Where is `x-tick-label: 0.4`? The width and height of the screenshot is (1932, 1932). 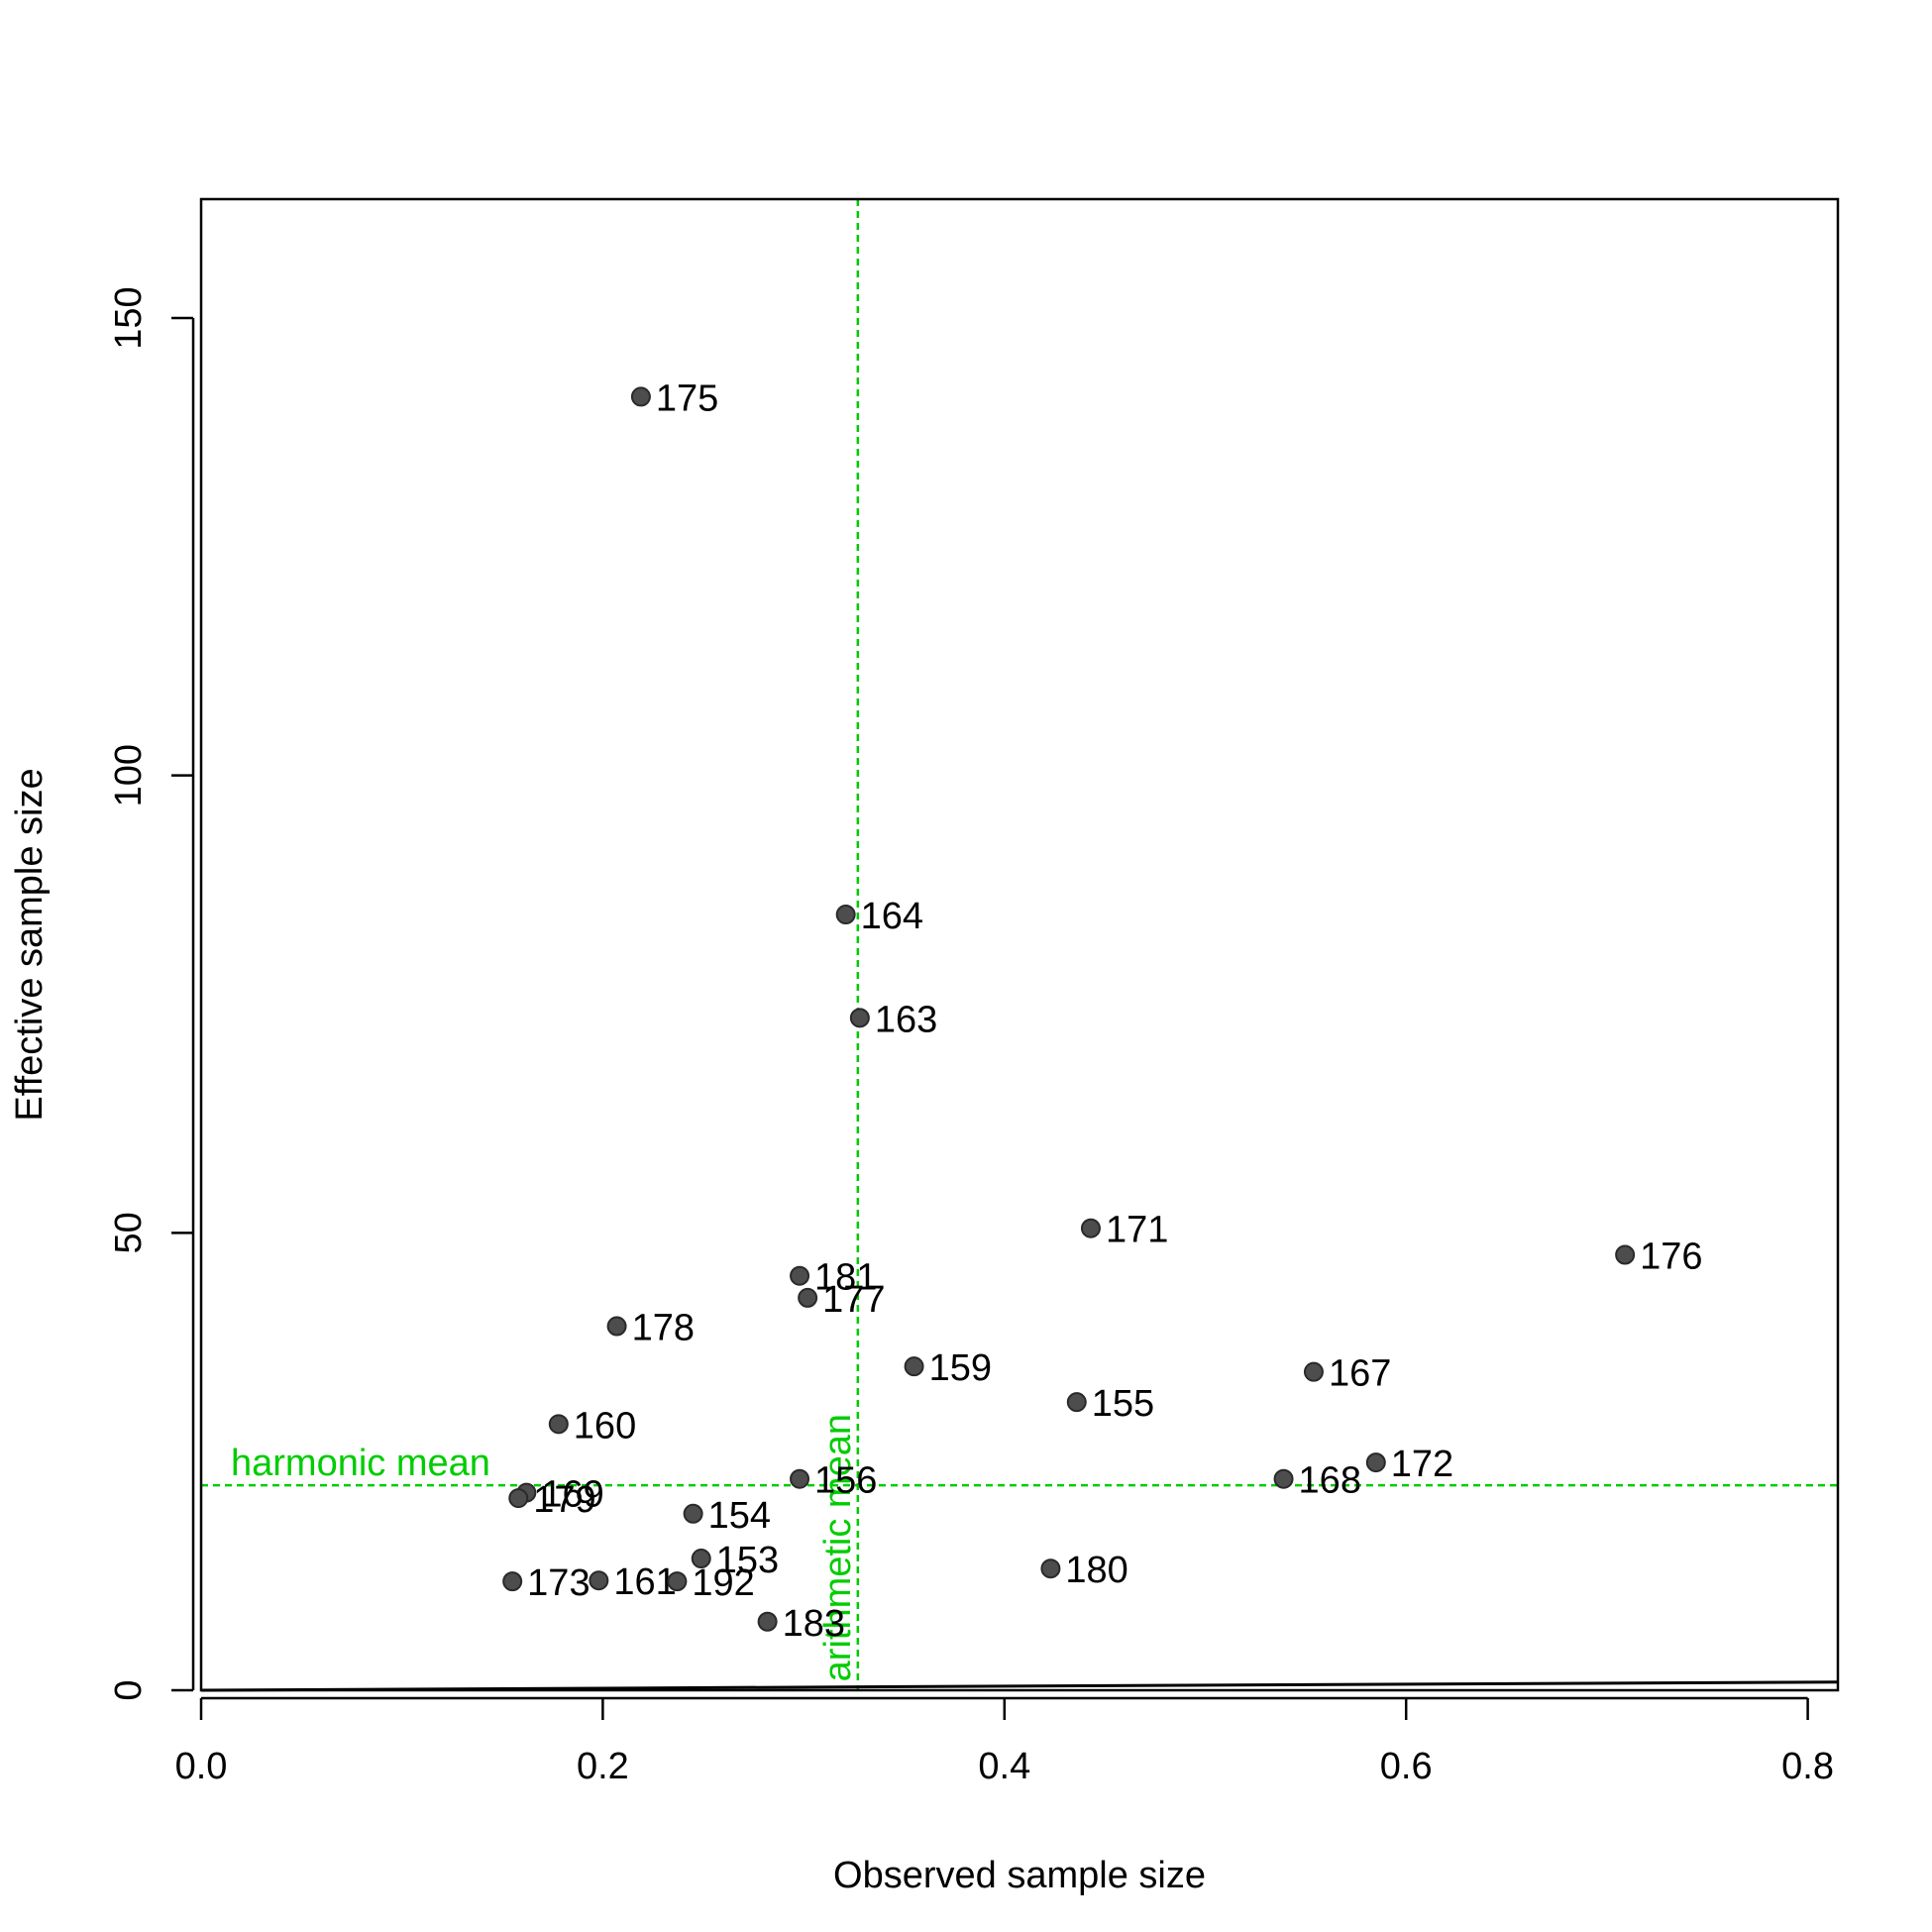 x-tick-label: 0.4 is located at coordinates (1004, 1766).